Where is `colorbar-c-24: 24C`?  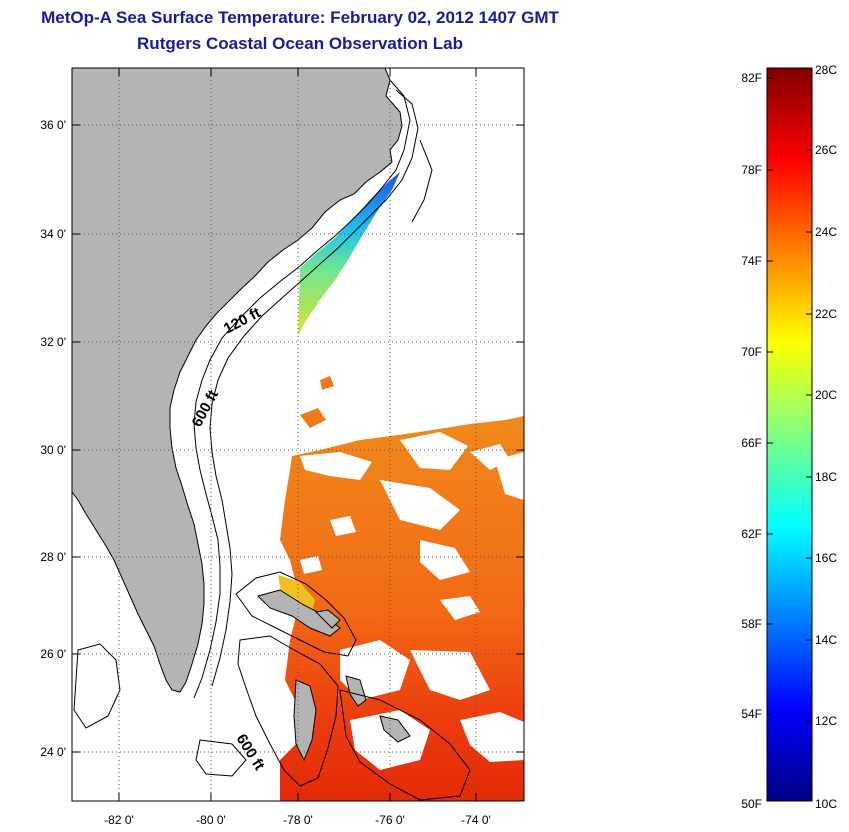 colorbar-c-24: 24C is located at coordinates (826, 232).